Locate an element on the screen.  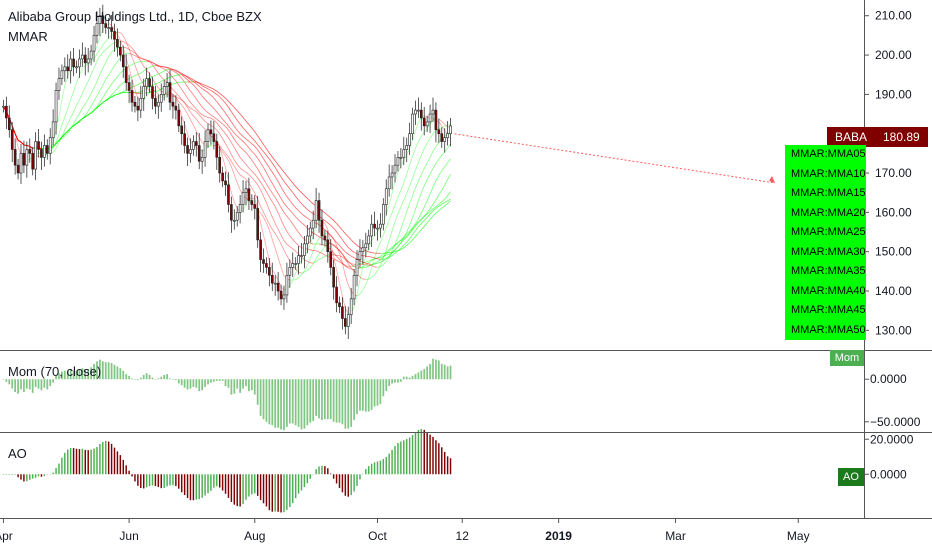
ma-legend-item: MMAR:MMA40 is located at coordinates (828, 290).